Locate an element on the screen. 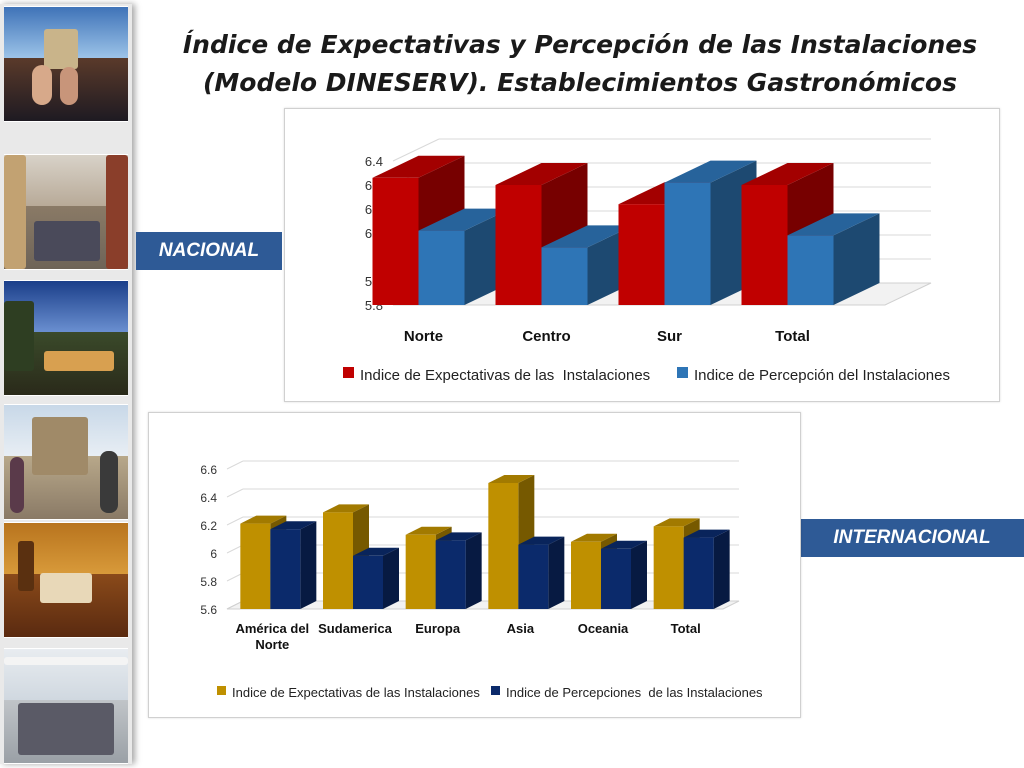 Image resolution: width=1024 pixels, height=768 pixels. x-category-label: Oceania is located at coordinates (603, 628).